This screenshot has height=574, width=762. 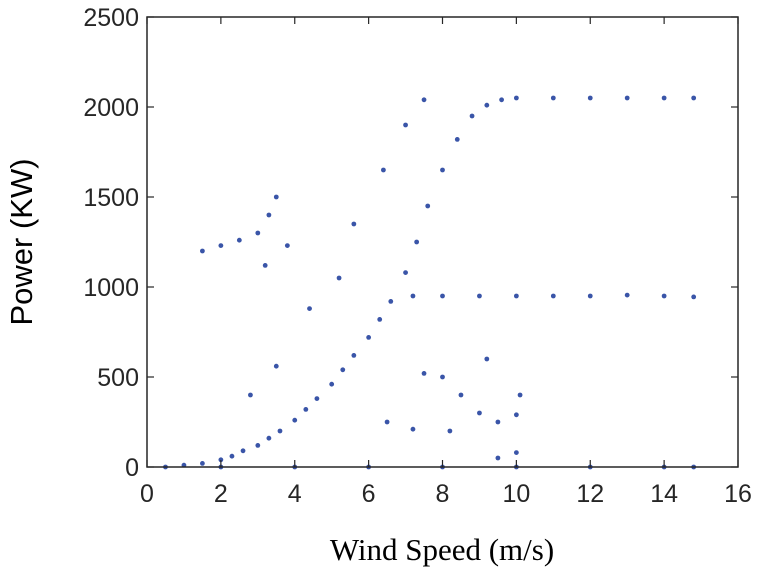 I want to click on x-tick-label: 4, so click(x=295, y=494).